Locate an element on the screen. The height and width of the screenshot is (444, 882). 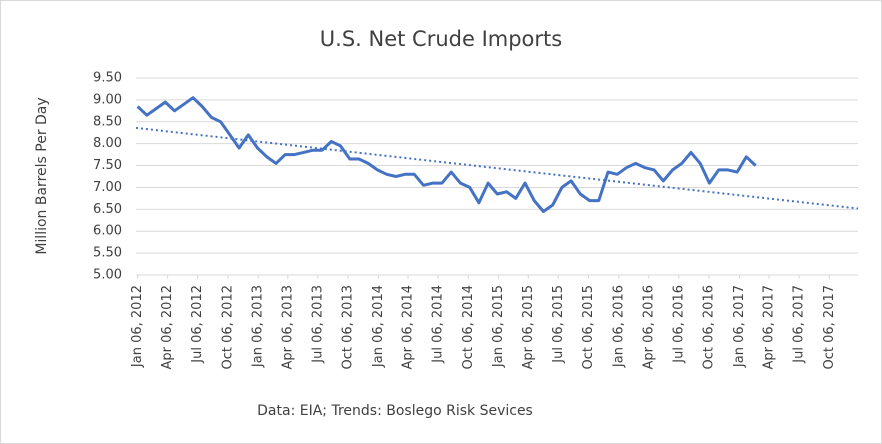
x-tick-label: Apr 06, 2013 is located at coordinates (287, 327).